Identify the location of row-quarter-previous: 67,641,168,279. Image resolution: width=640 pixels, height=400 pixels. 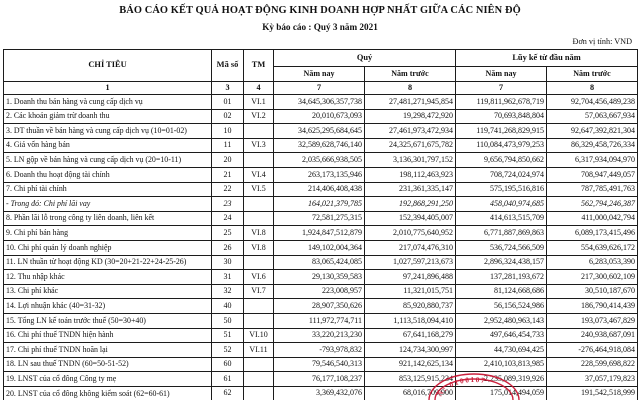
(410, 335).